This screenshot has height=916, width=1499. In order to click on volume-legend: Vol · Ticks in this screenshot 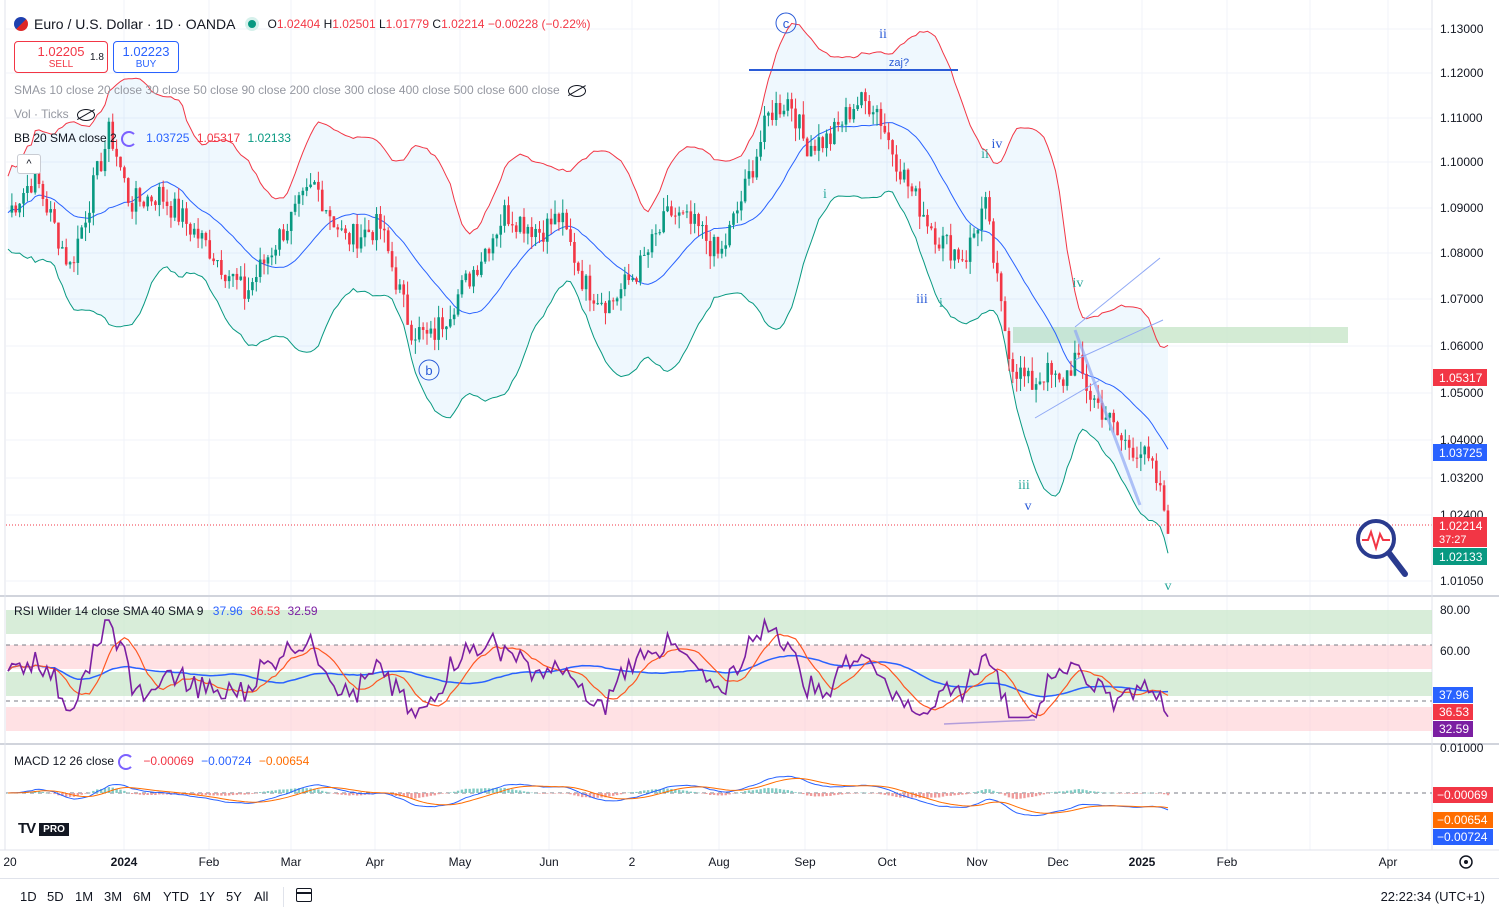, I will do `click(54, 114)`.